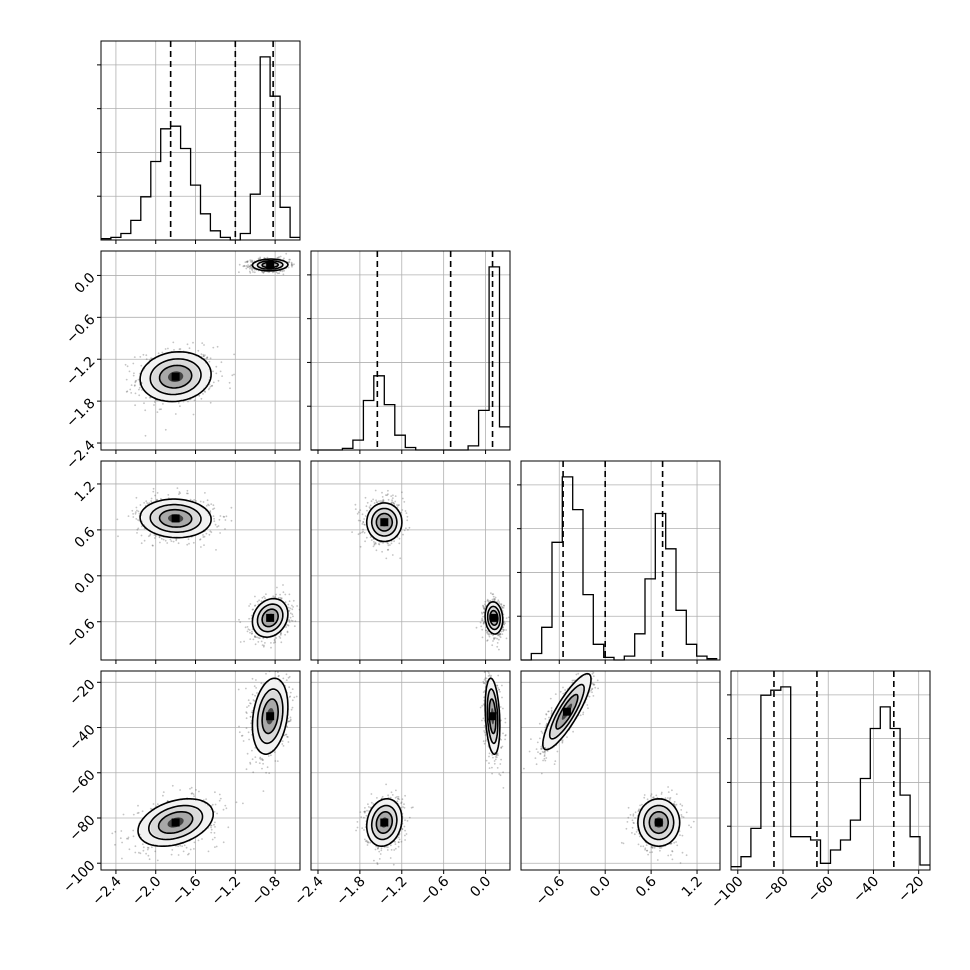 This screenshot has height=970, width=970. What do you see at coordinates (410, 560) in the screenshot?
I see `axes-frame` at bounding box center [410, 560].